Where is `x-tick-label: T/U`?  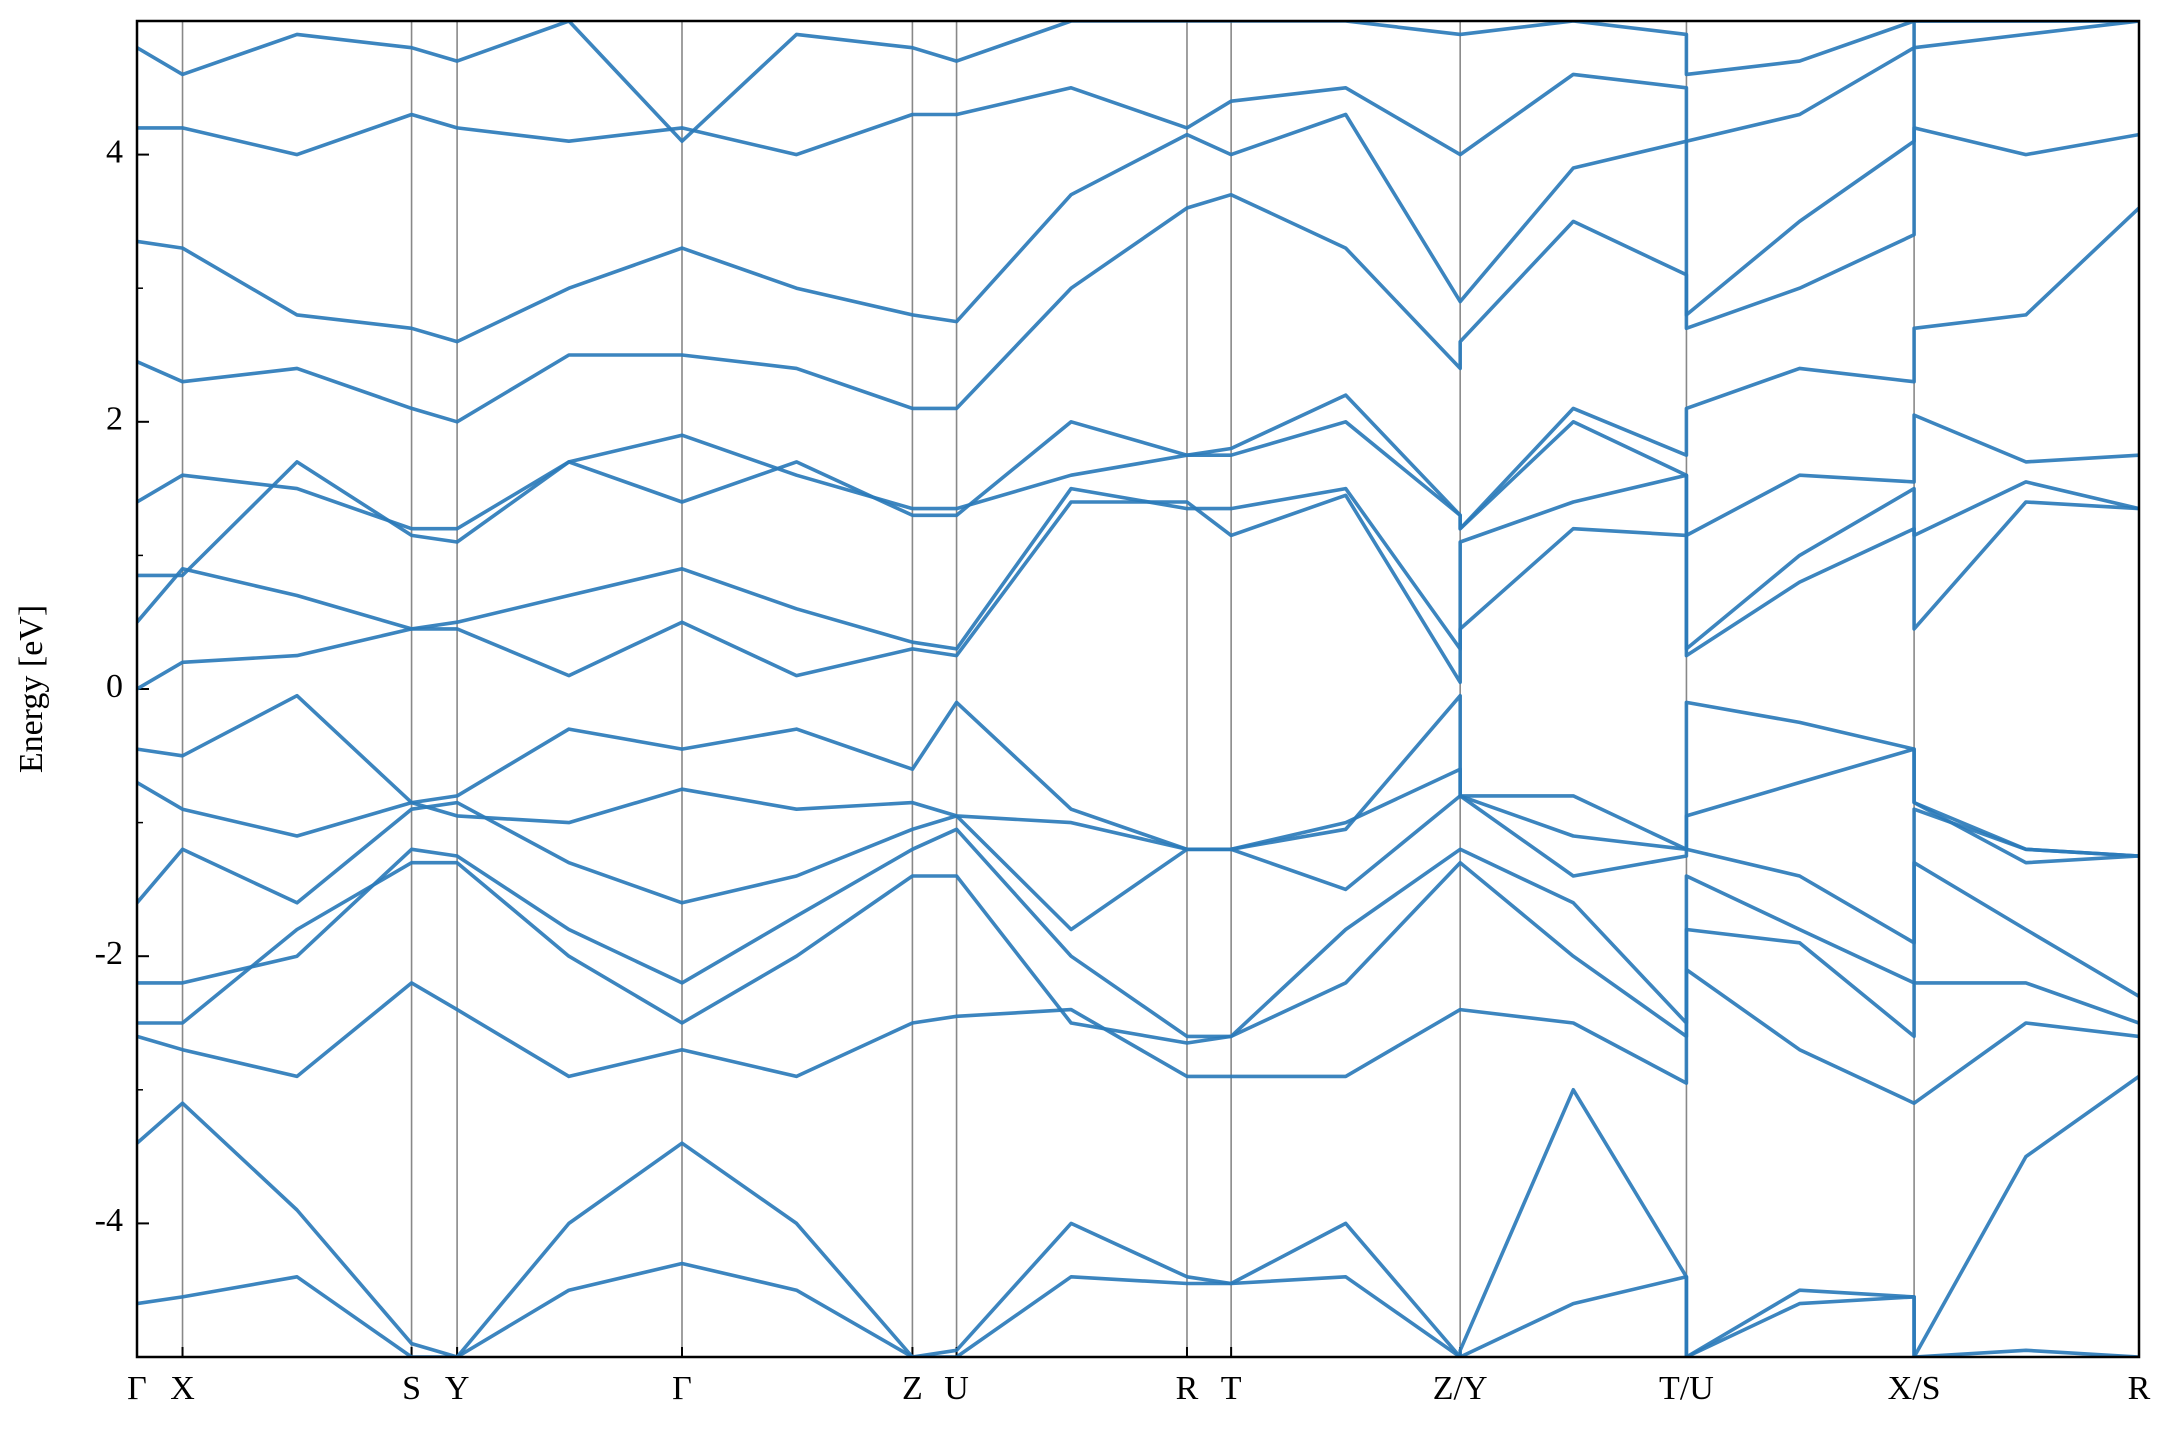
x-tick-label: T/U is located at coordinates (1686, 1388).